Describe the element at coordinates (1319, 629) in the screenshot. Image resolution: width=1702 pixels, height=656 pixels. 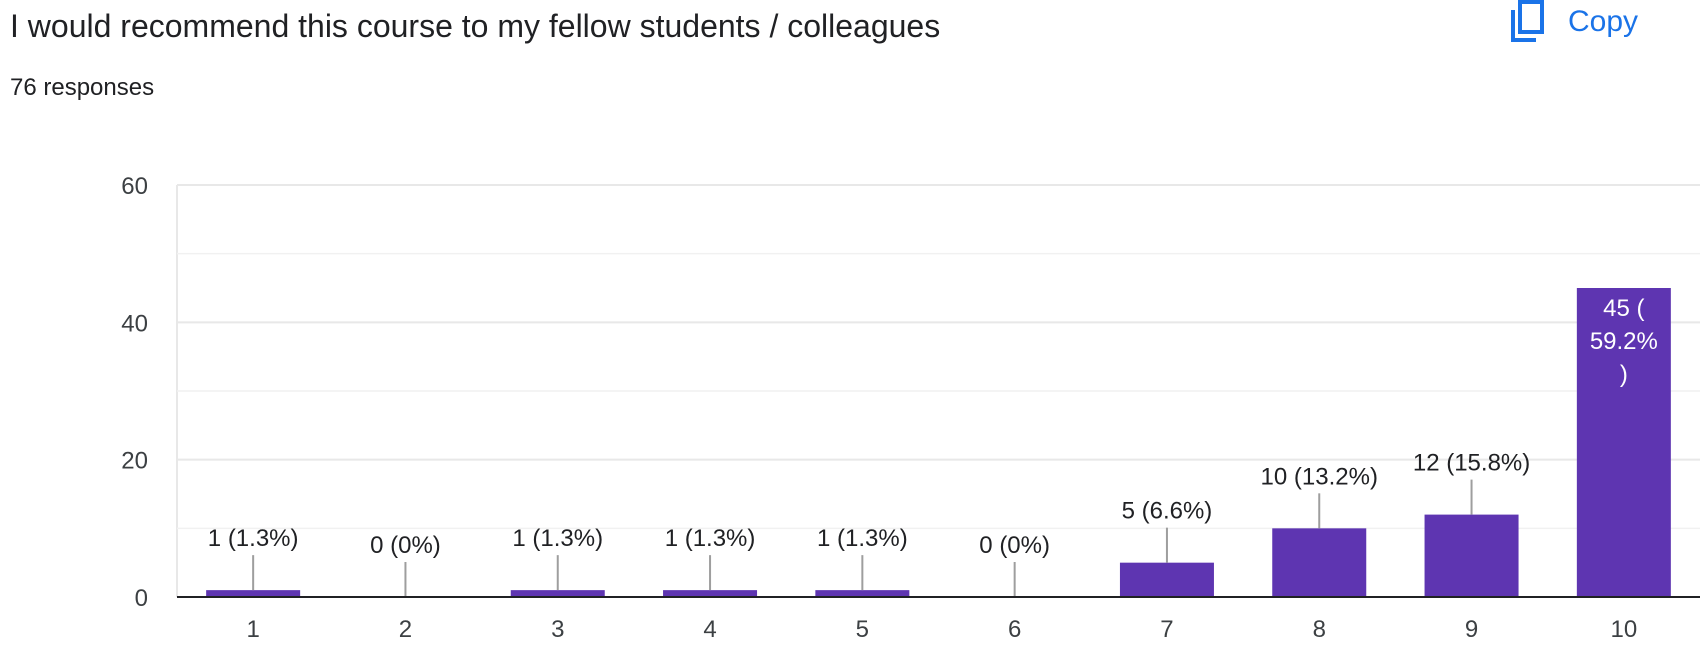
I see `x-tick-label: 8` at that location.